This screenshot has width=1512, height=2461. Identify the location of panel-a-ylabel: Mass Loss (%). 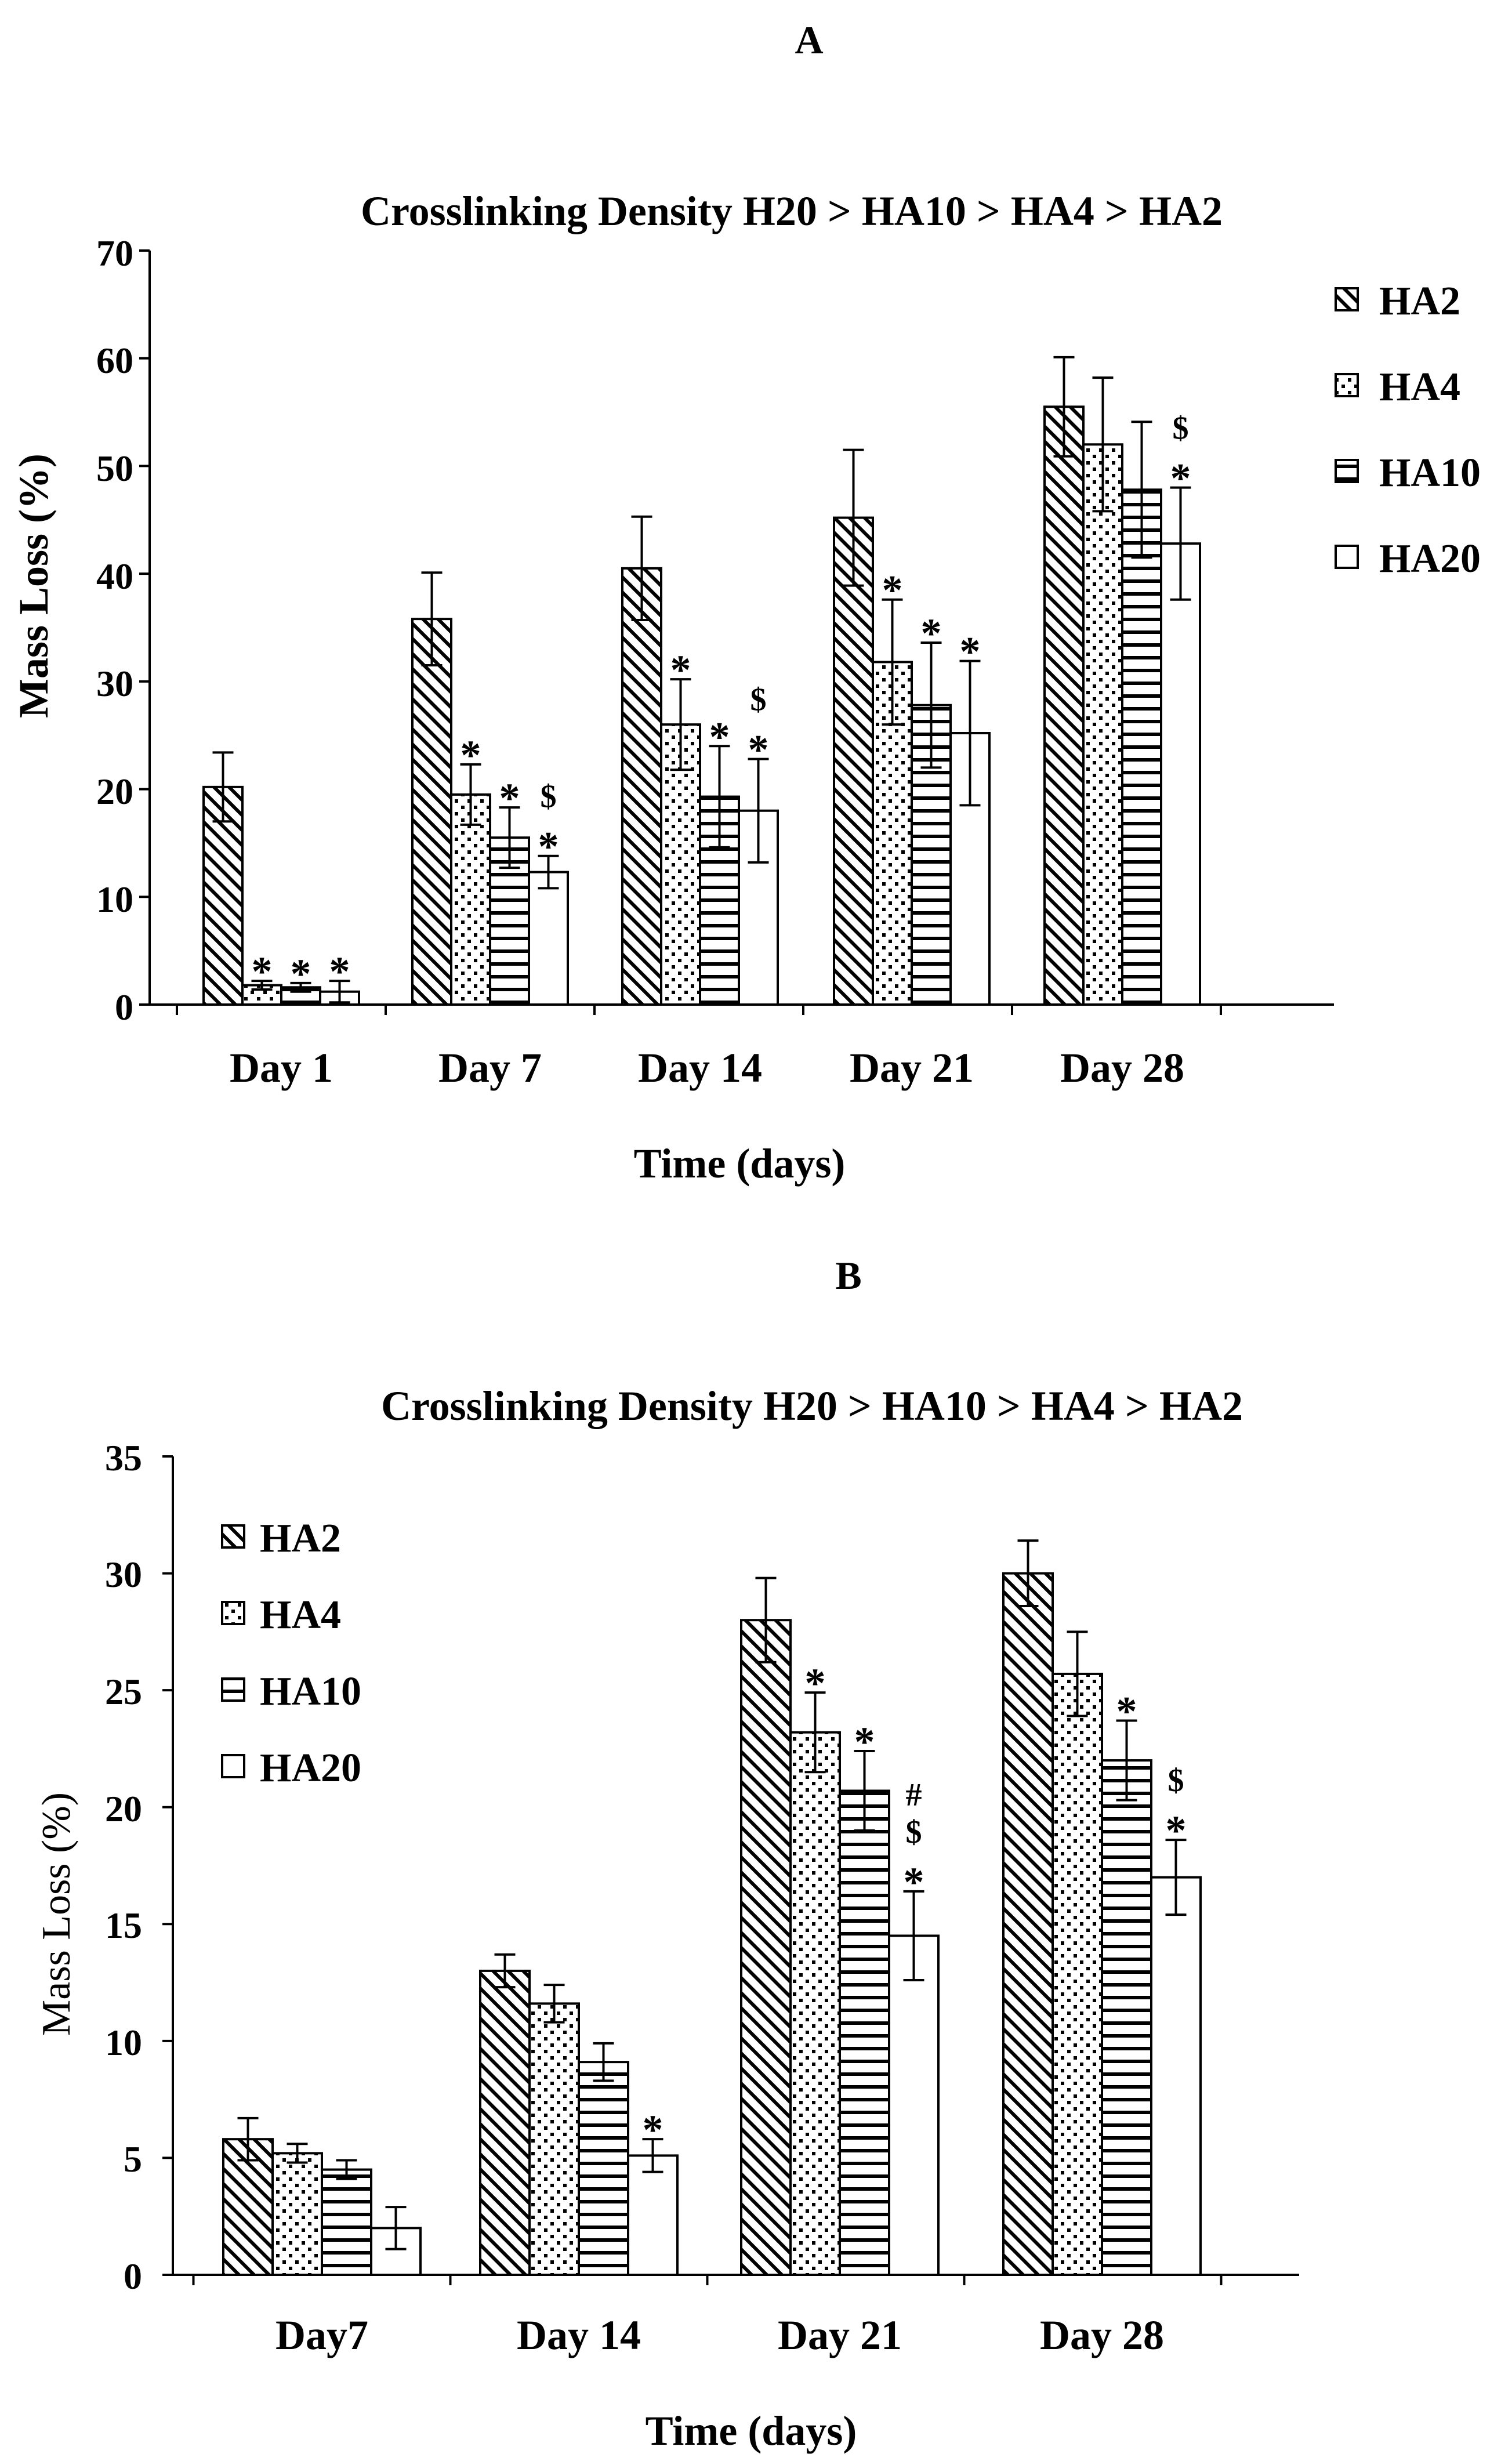
(33, 586).